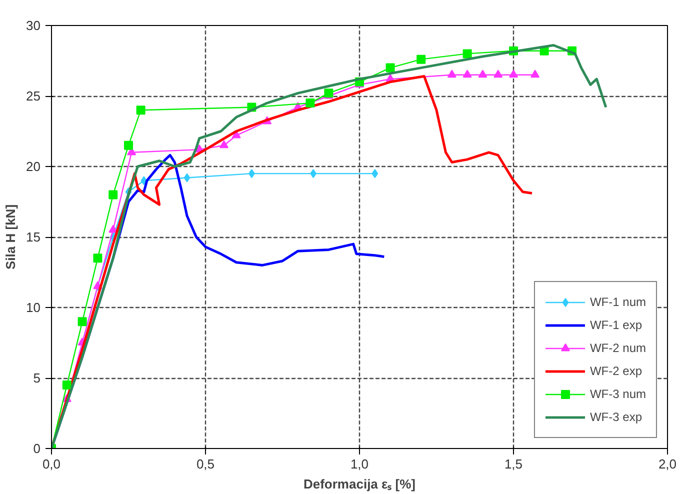 The width and height of the screenshot is (689, 494). I want to click on legend-label: WF-1 num, so click(618, 302).